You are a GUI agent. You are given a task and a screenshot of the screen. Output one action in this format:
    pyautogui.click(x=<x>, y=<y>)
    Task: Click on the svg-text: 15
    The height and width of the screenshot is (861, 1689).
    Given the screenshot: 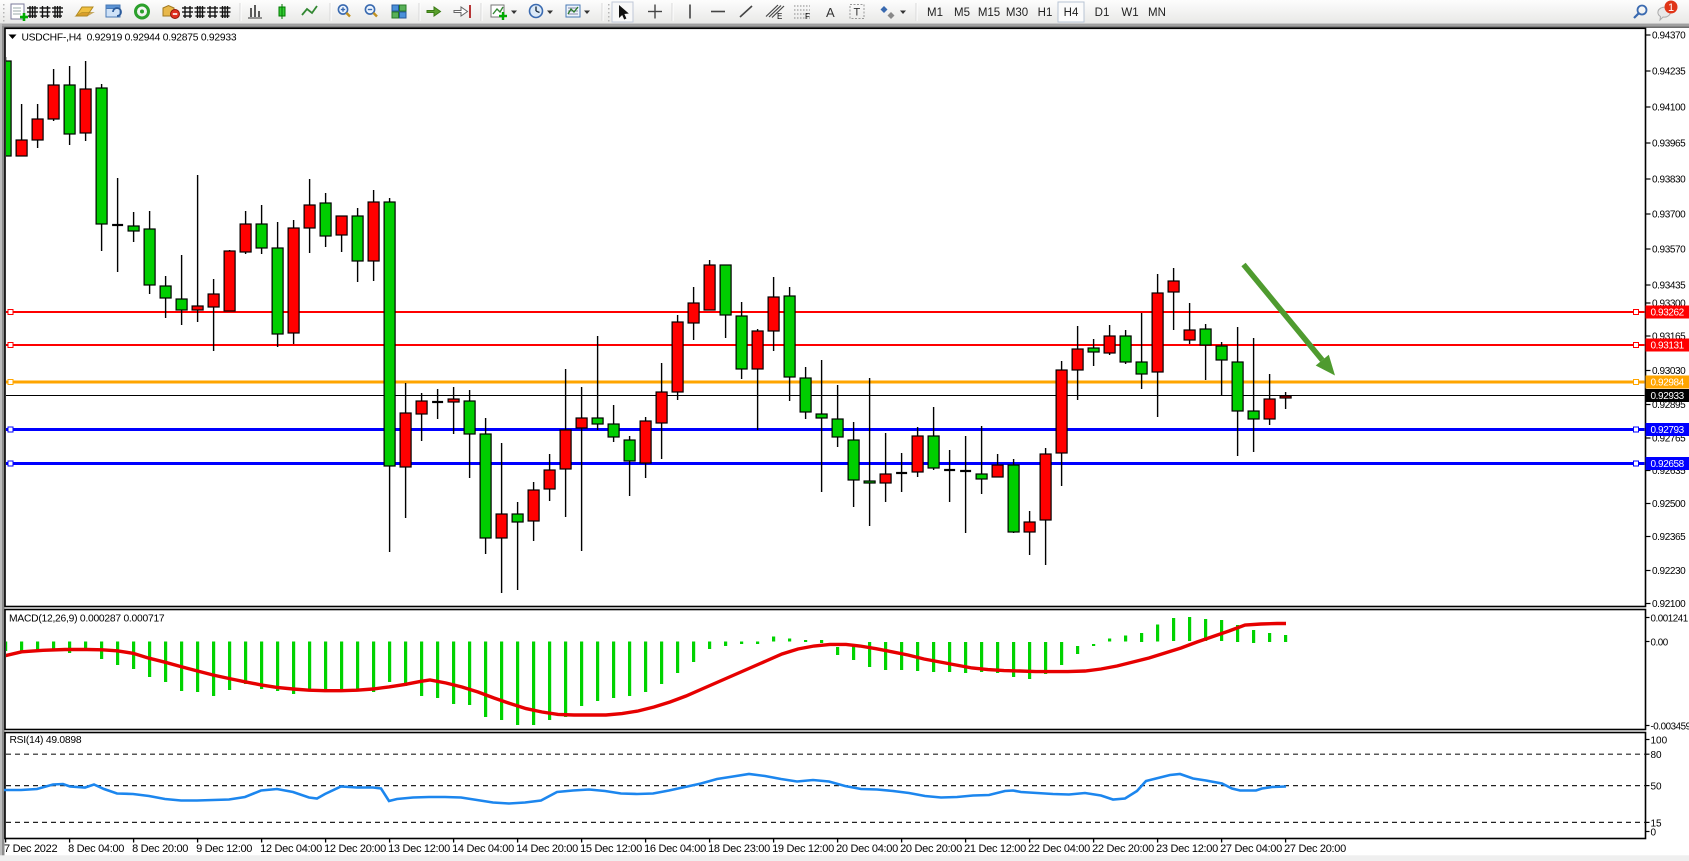 What is the action you would take?
    pyautogui.click(x=1657, y=823)
    